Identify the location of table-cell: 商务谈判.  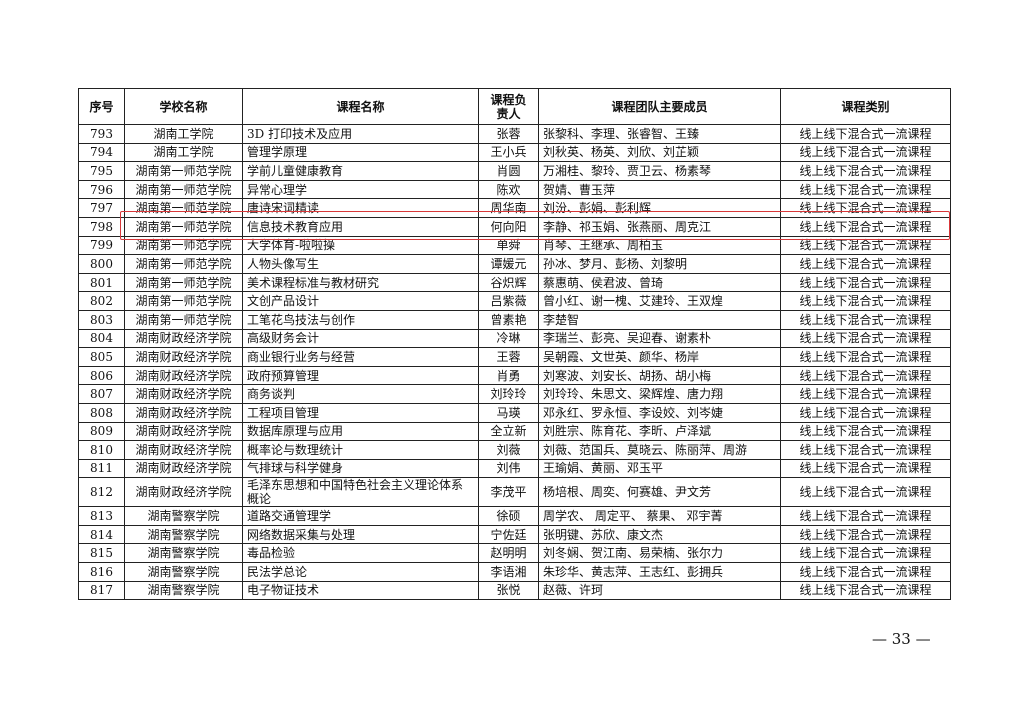
(360, 394).